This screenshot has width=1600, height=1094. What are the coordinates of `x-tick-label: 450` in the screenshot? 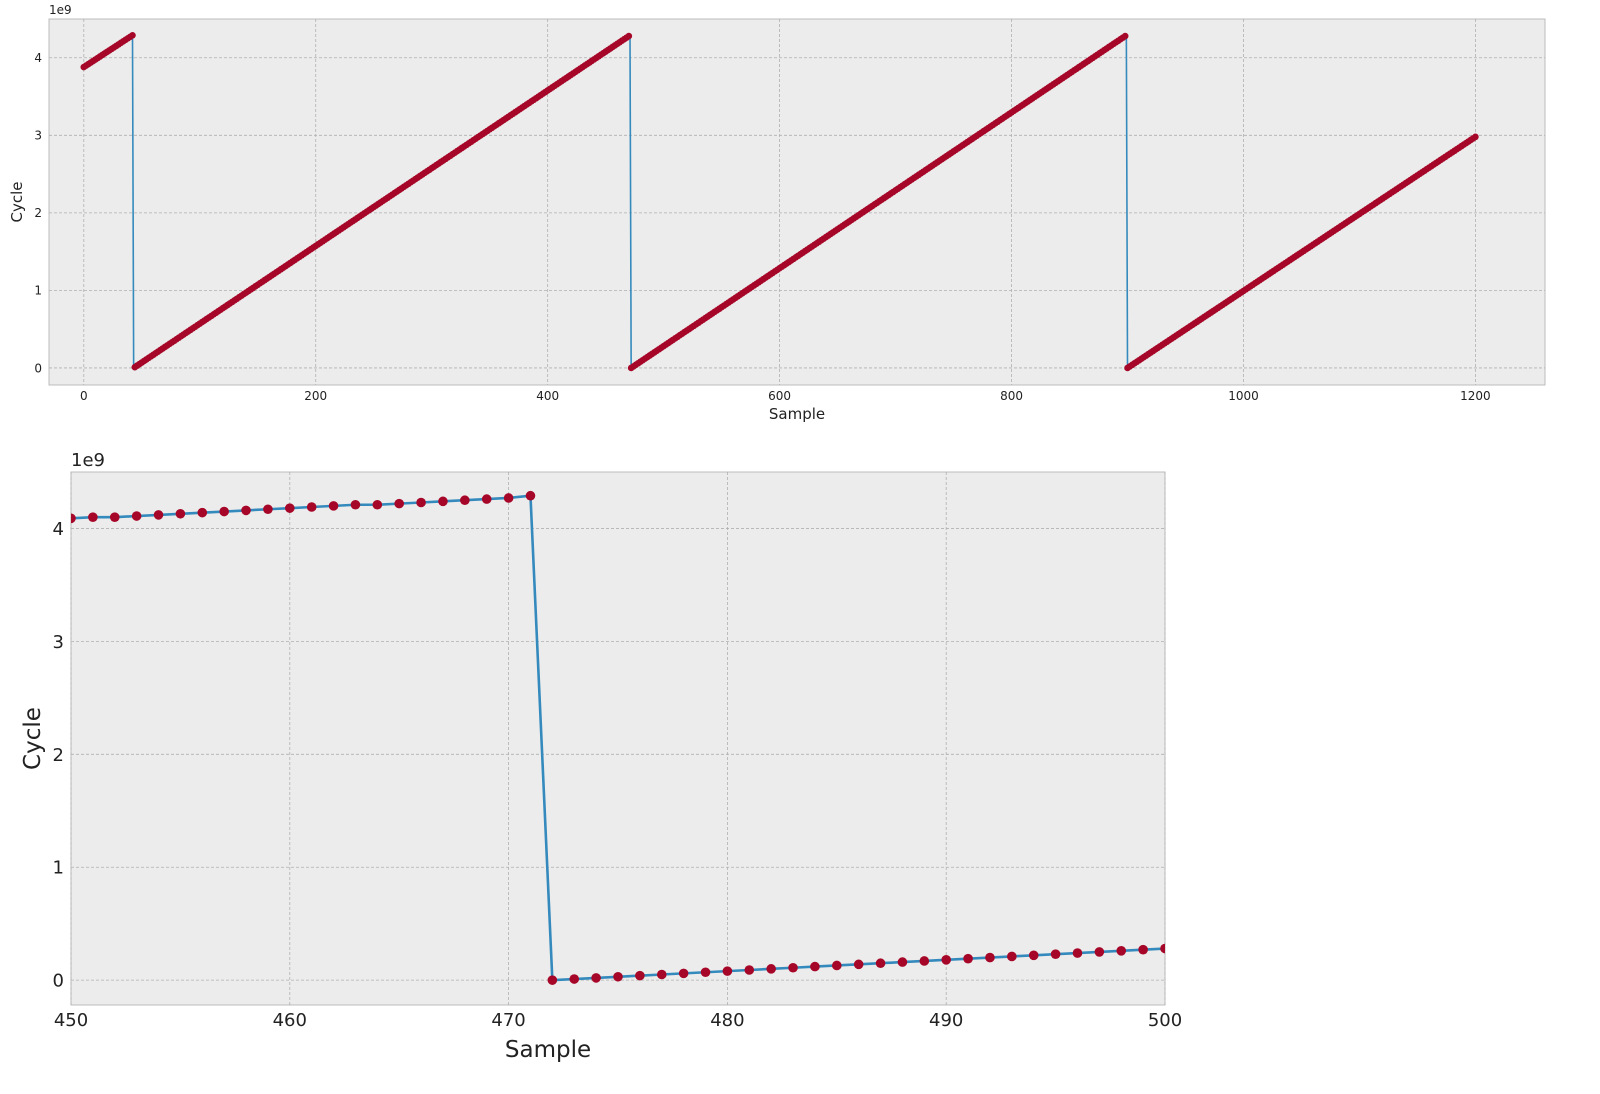 It's located at (71, 1020).